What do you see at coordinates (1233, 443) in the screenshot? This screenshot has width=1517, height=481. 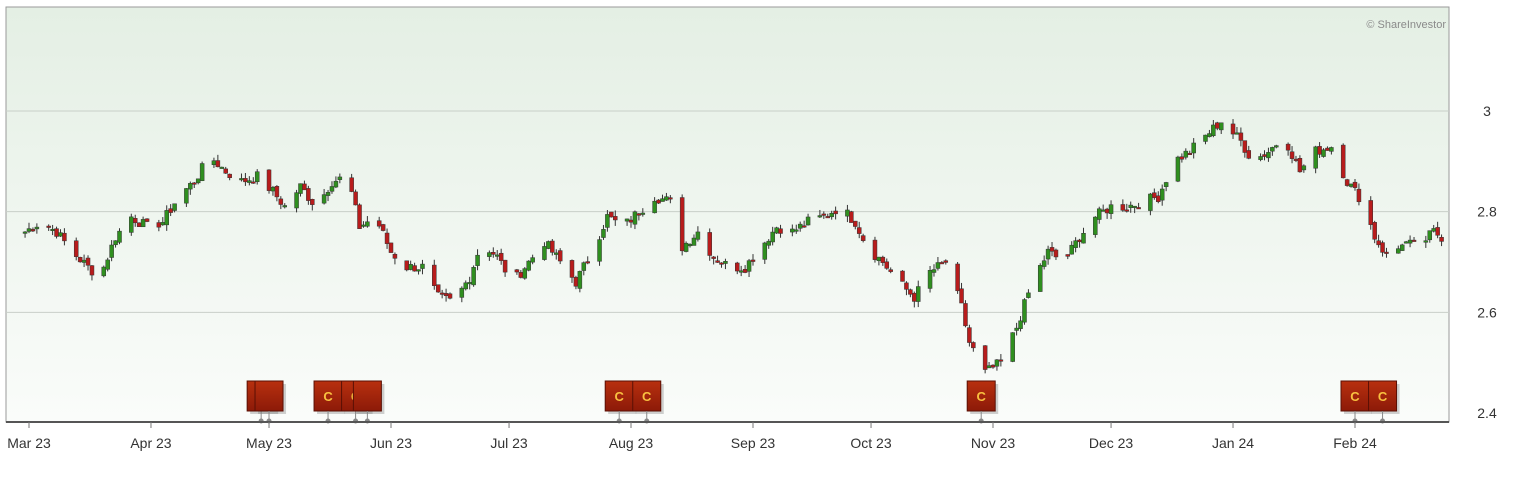 I see `x-tick-label: Jan 24` at bounding box center [1233, 443].